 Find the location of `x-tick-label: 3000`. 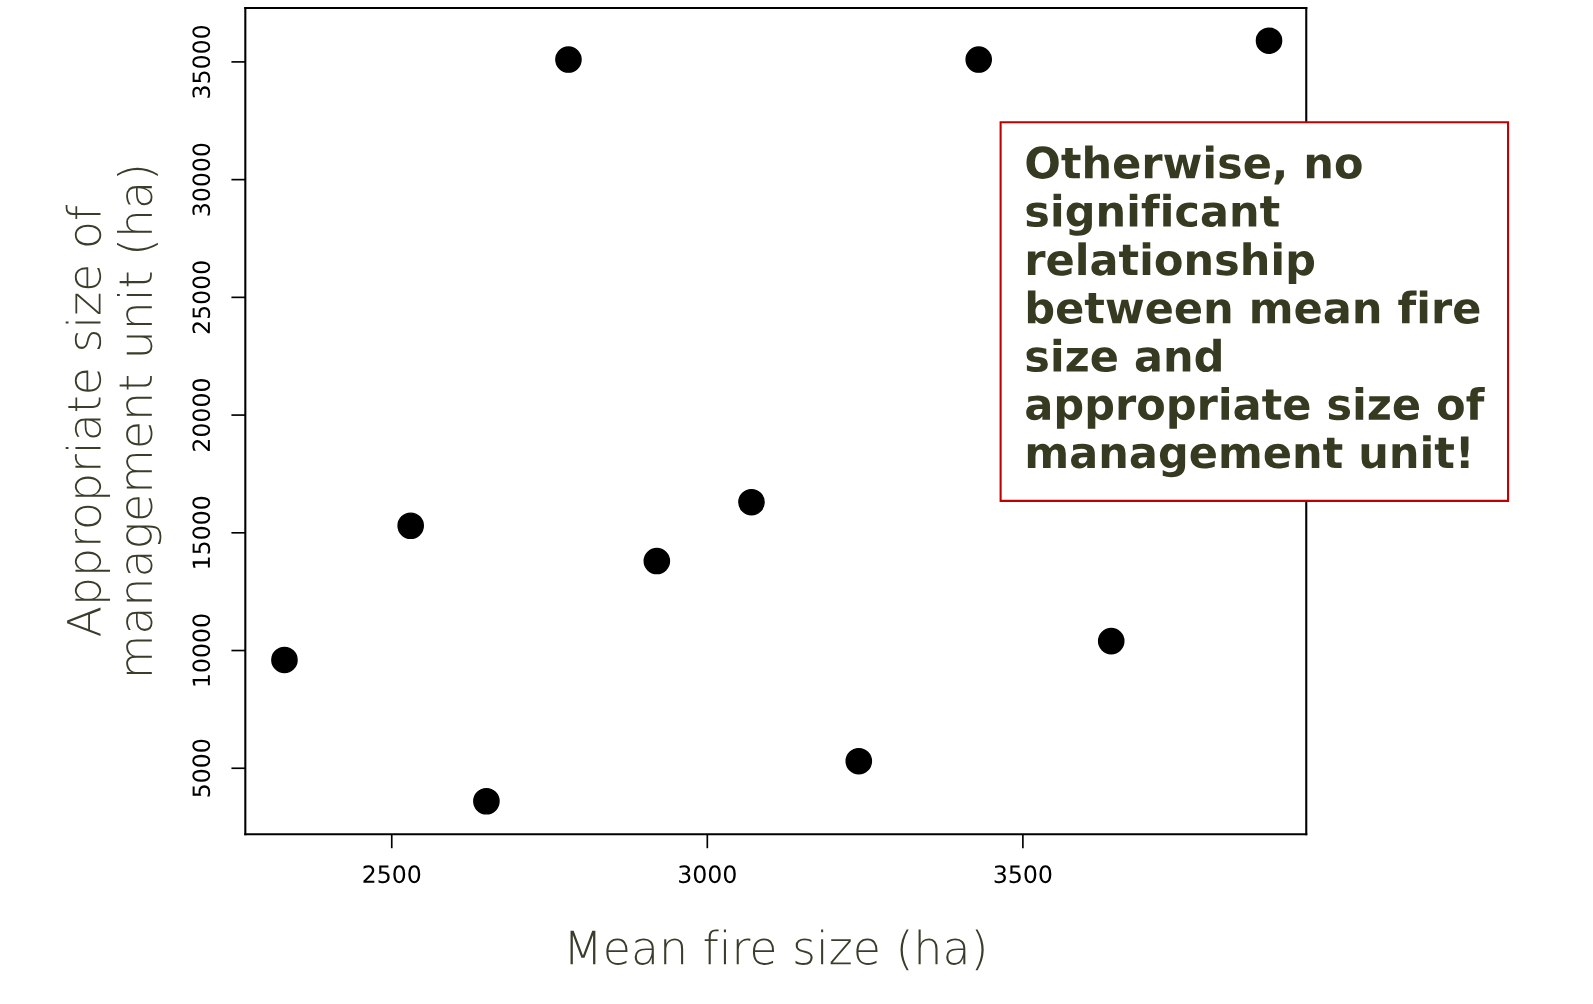

x-tick-label: 3000 is located at coordinates (707, 874).